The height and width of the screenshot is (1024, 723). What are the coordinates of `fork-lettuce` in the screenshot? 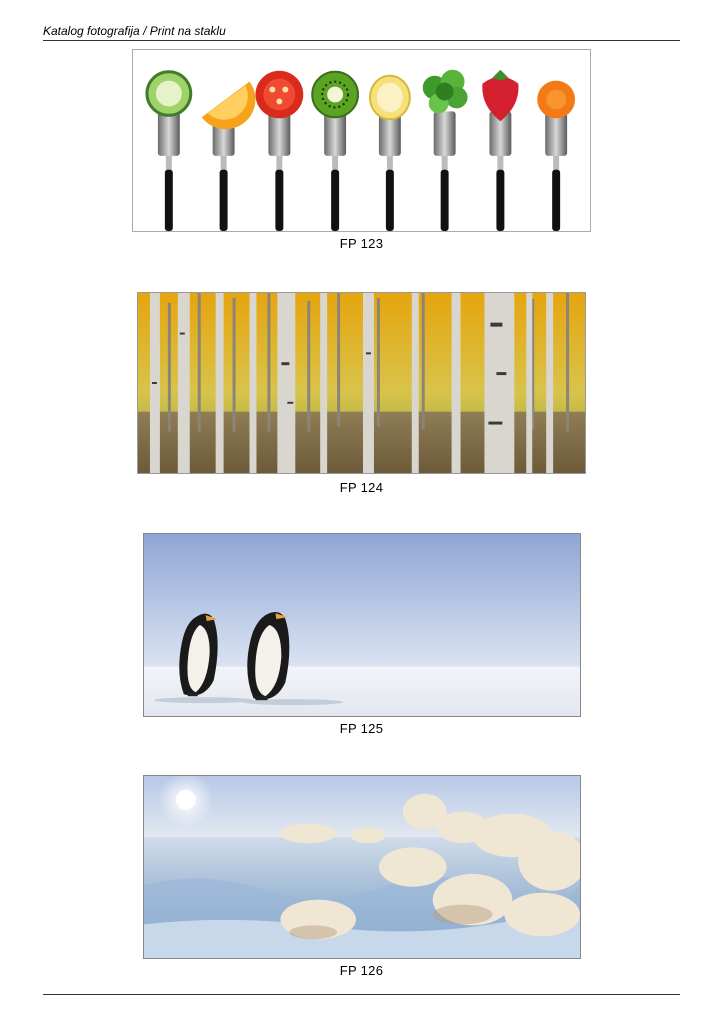 It's located at (445, 150).